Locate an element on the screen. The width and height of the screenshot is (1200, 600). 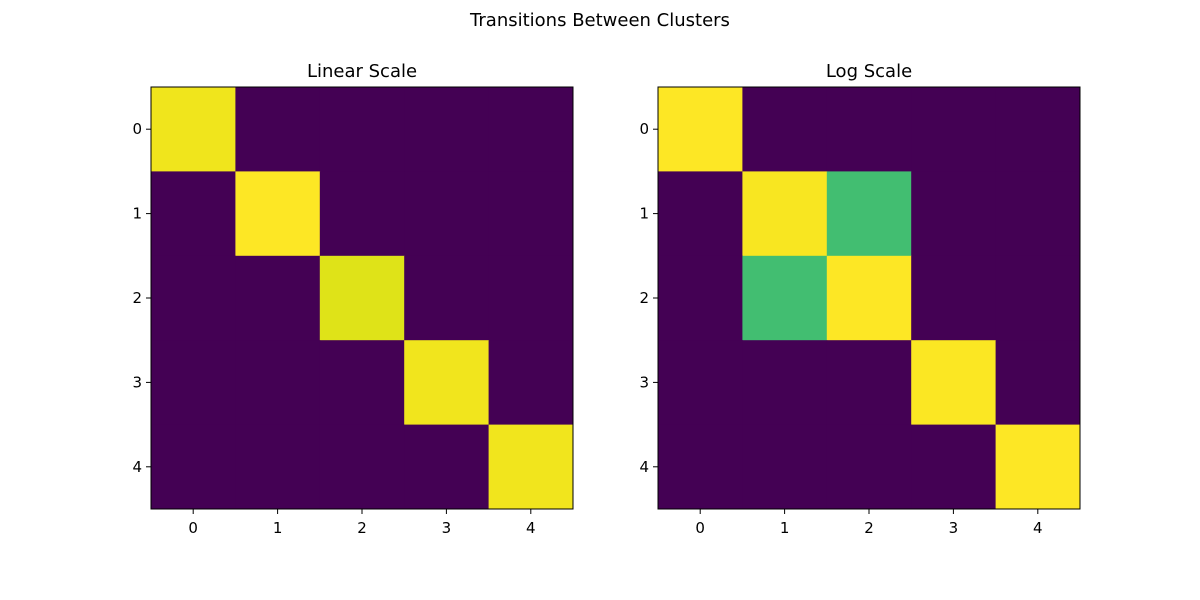
panel-title: Linear Scale is located at coordinates (362, 71).